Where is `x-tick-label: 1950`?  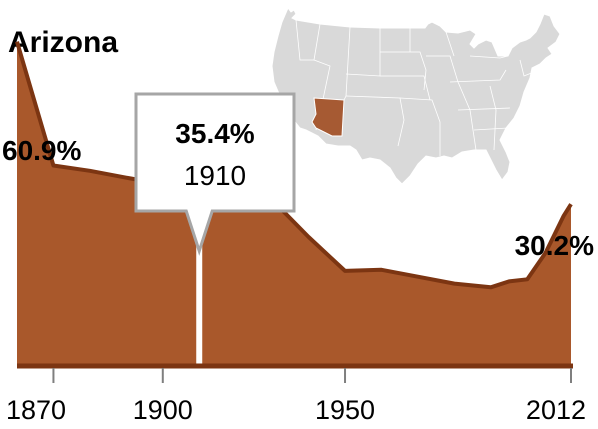 x-tick-label: 1950 is located at coordinates (345, 410).